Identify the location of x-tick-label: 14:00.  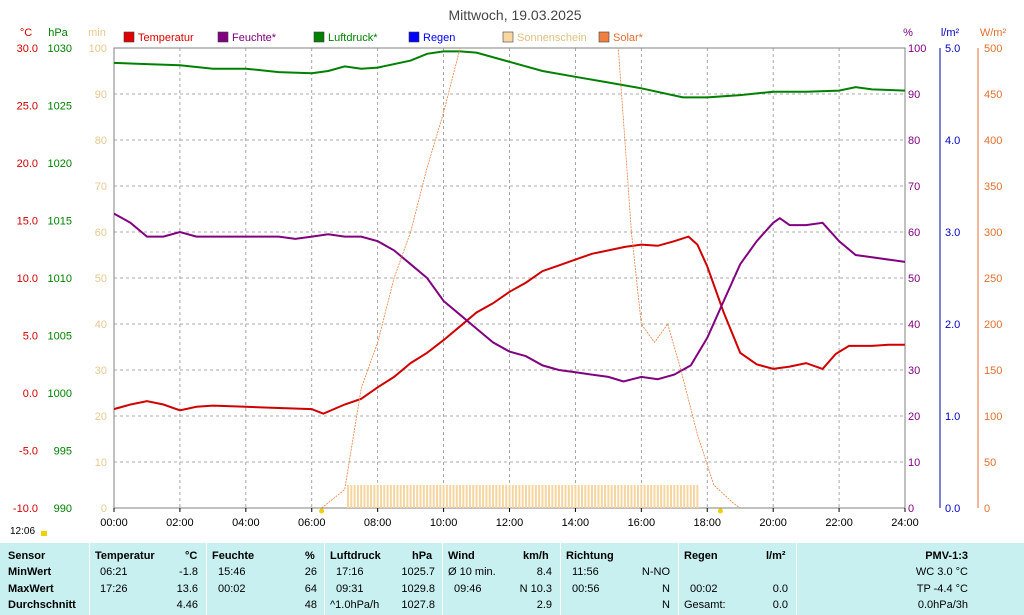
(576, 523).